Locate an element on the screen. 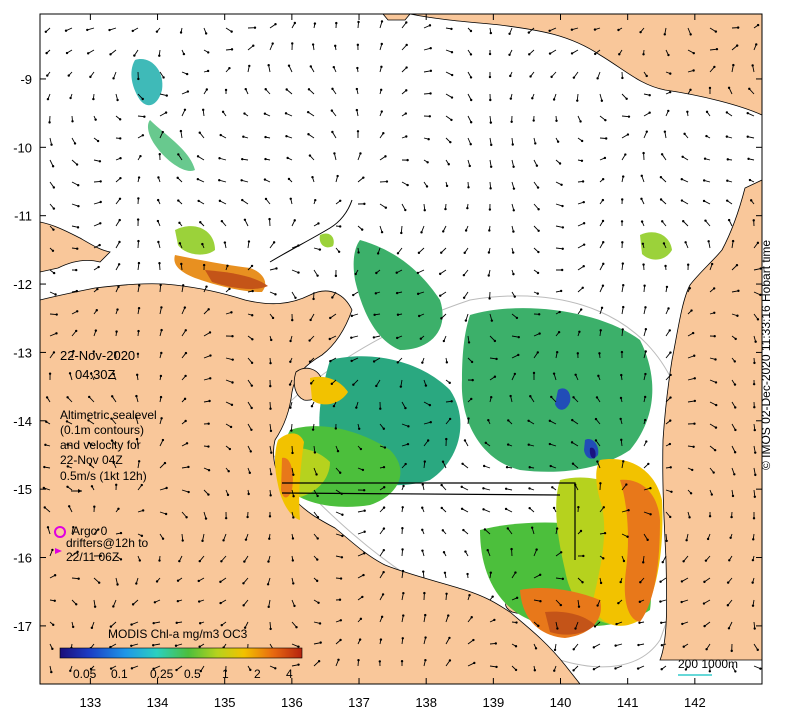  colorbar-tick-label: 0.1 is located at coordinates (119, 674).